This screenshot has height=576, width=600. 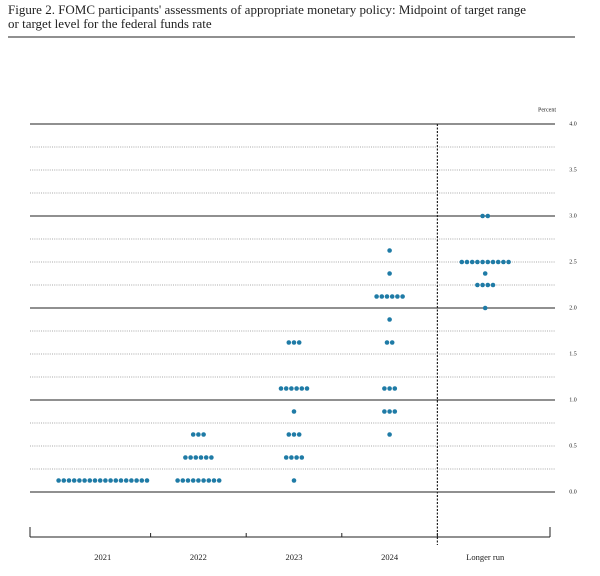 I want to click on x-tick-label: 2024, so click(x=390, y=557).